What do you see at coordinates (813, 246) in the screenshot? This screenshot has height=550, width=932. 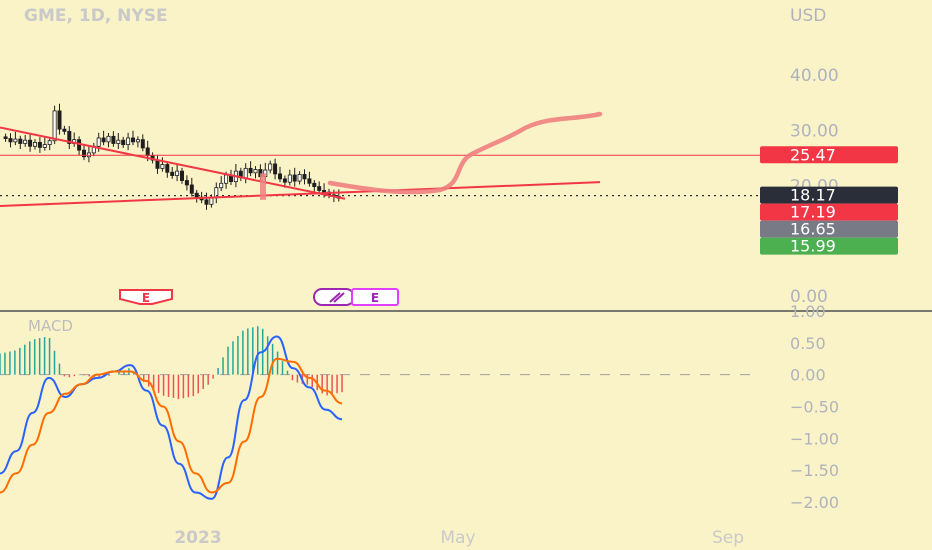 I see `price-label-text: 15.99` at bounding box center [813, 246].